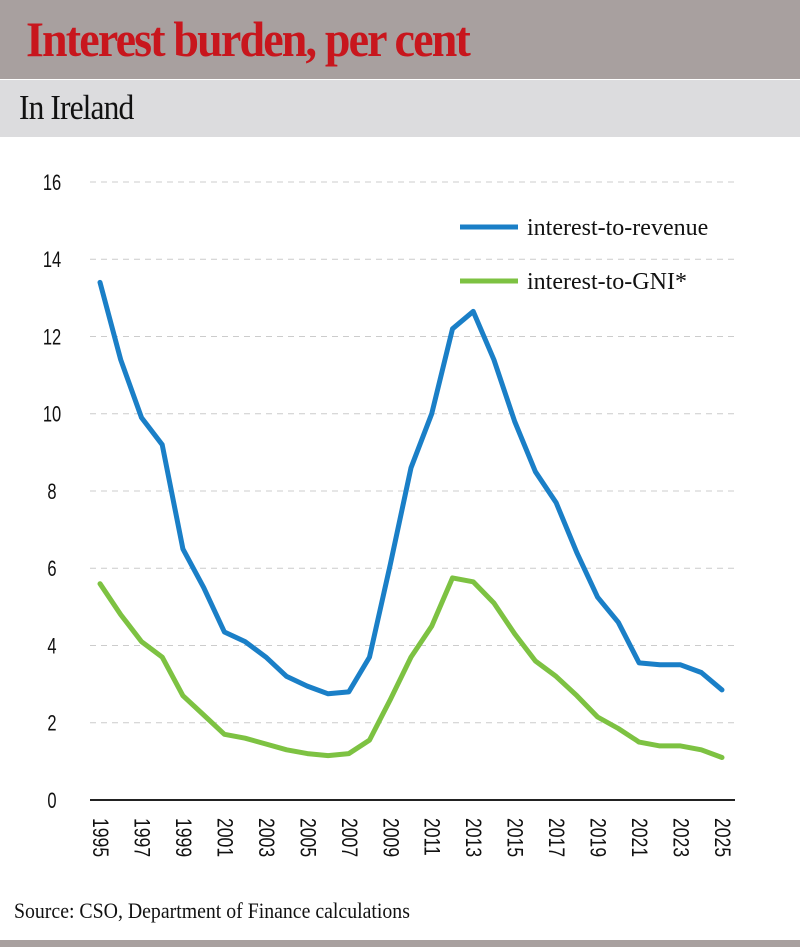 The height and width of the screenshot is (947, 800). What do you see at coordinates (556, 837) in the screenshot?
I see `x-tick-label: 2017` at bounding box center [556, 837].